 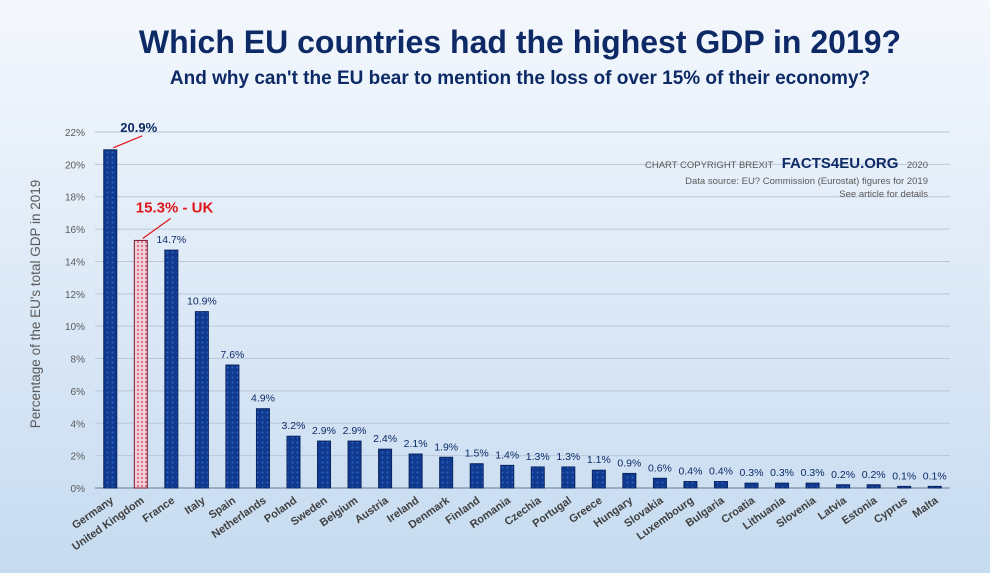 I want to click on bar-estonia, so click(x=873, y=486).